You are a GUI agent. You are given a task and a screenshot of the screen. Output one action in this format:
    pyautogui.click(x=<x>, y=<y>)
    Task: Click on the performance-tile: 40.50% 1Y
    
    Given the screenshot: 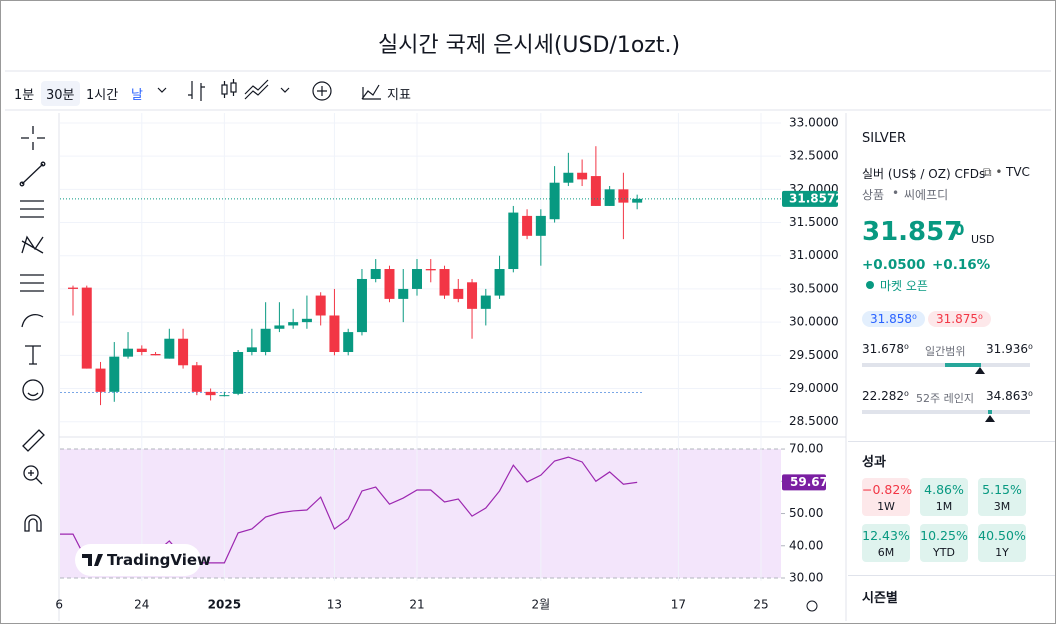 What is the action you would take?
    pyautogui.click(x=1002, y=543)
    